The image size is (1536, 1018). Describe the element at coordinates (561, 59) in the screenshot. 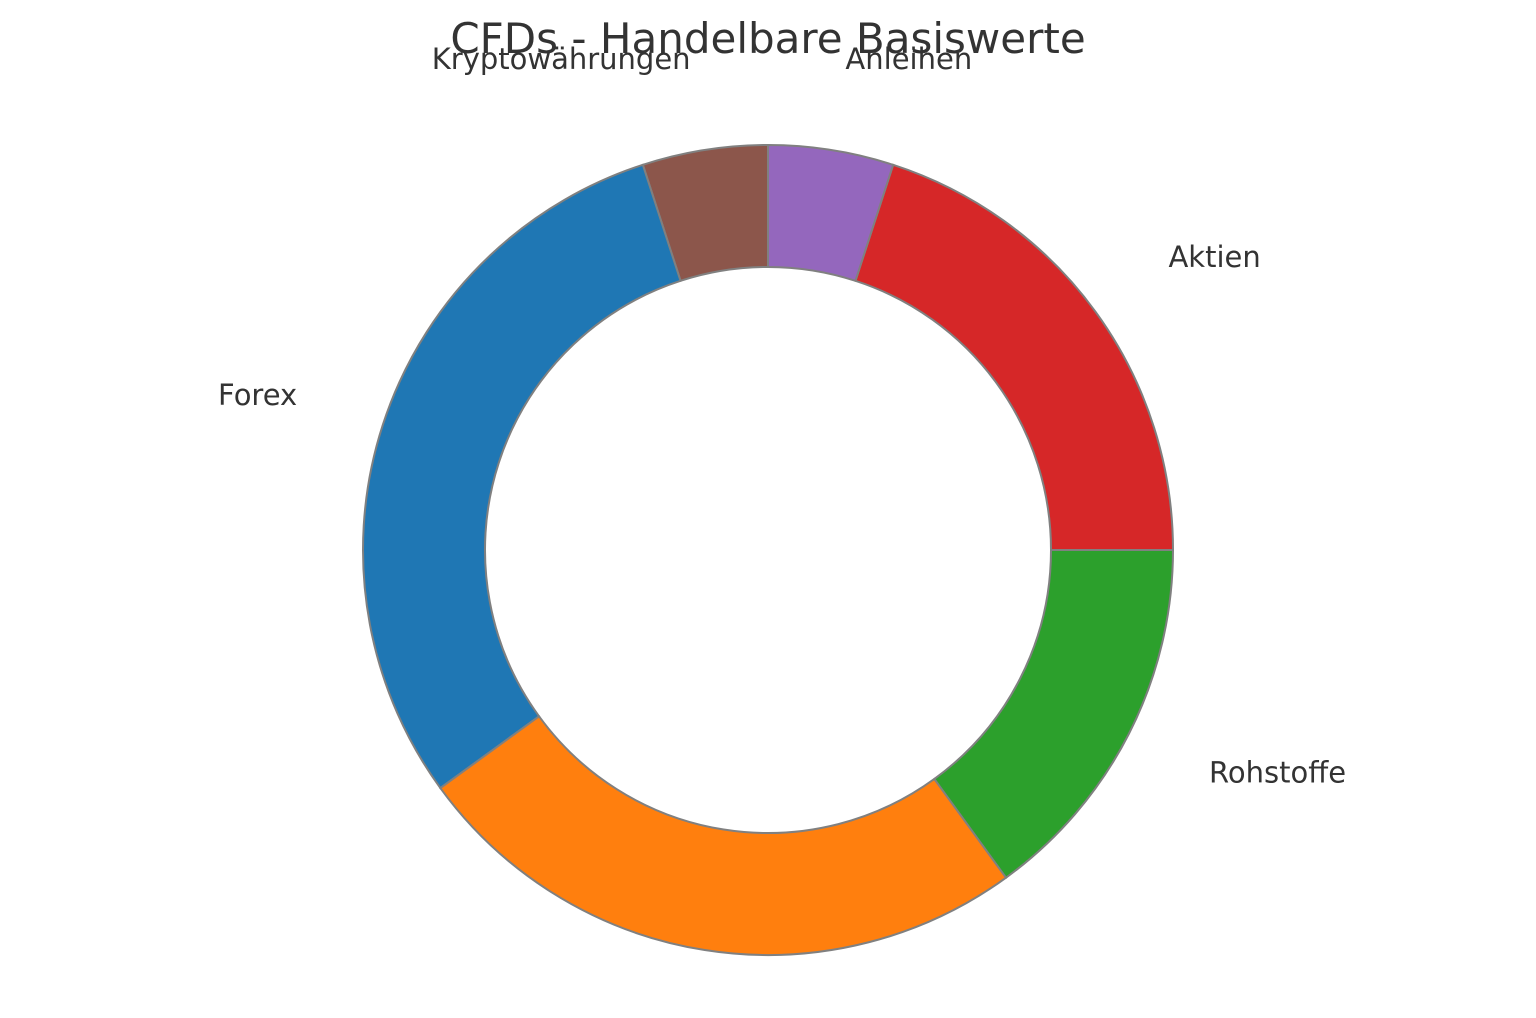

I see `label-kryptowahrungen: Kryptowährungen` at that location.